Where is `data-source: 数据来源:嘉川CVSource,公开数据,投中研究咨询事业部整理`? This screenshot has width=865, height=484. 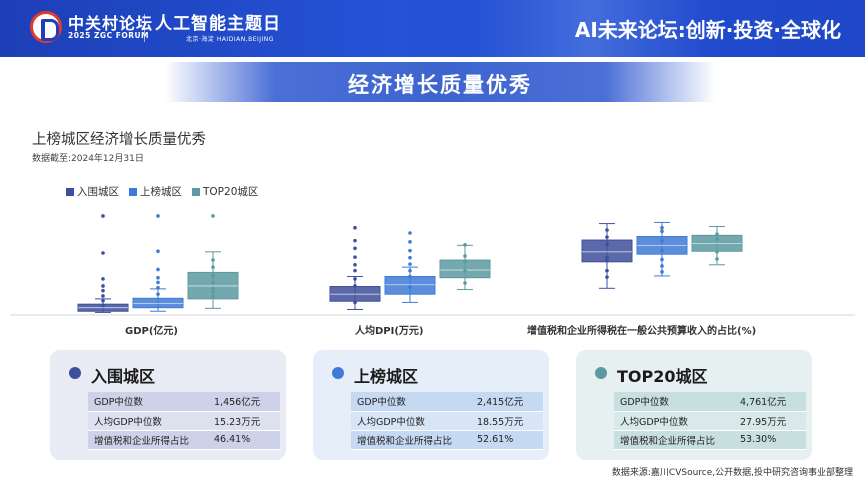 data-source: 数据来源:嘉川CVSource,公开数据,投中研究咨询事业部整理 is located at coordinates (732, 473).